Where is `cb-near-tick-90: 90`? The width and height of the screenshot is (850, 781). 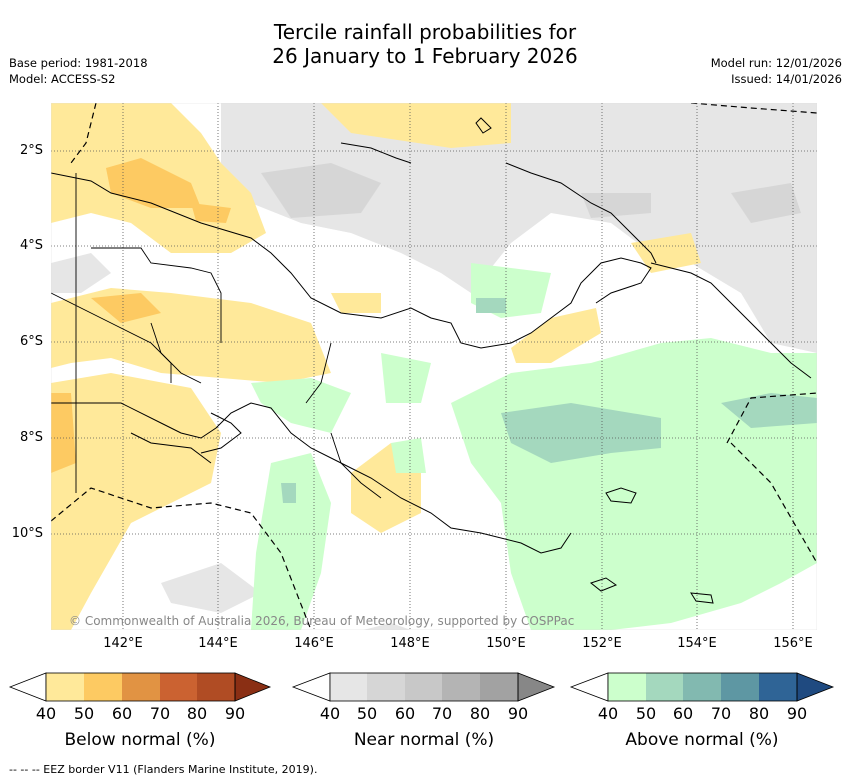
cb-near-tick-90: 90 is located at coordinates (518, 713).